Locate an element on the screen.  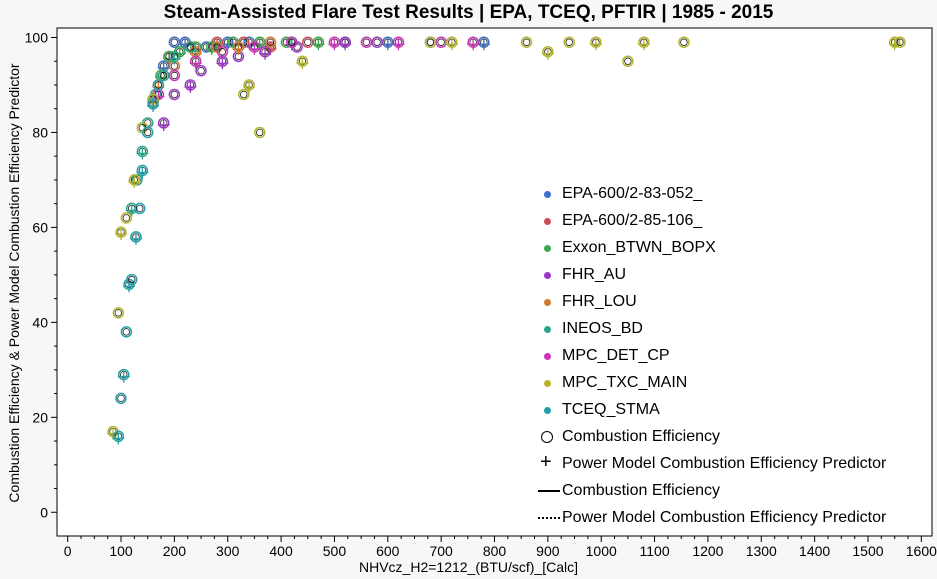
dotted-line-icon is located at coordinates (549, 517).